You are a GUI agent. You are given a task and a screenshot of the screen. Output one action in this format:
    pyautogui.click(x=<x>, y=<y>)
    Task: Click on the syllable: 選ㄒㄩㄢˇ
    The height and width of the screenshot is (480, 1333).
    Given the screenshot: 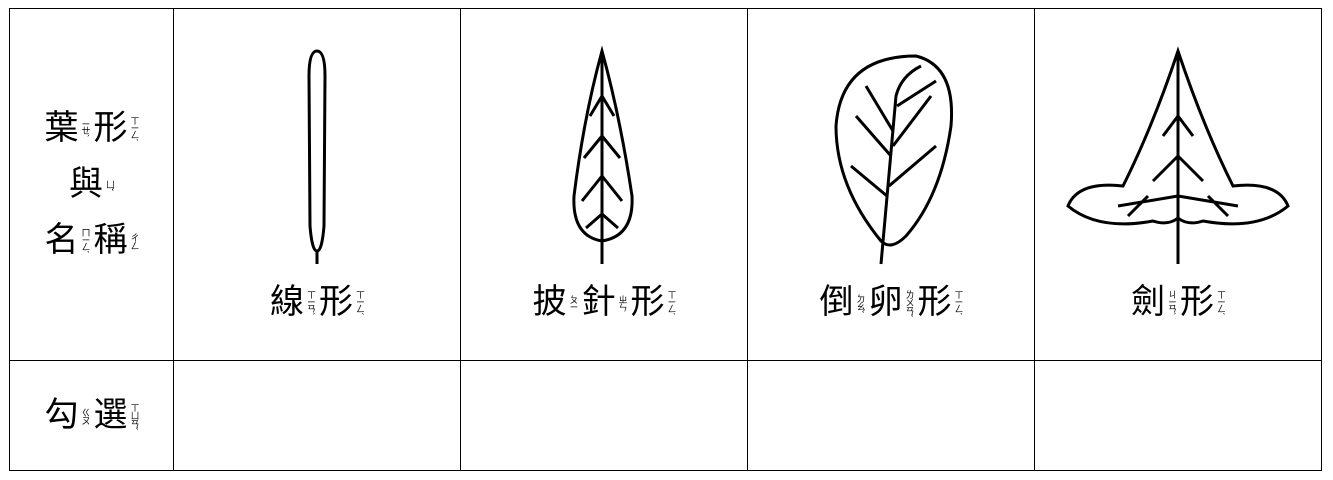 What is the action you would take?
    pyautogui.click(x=116, y=415)
    